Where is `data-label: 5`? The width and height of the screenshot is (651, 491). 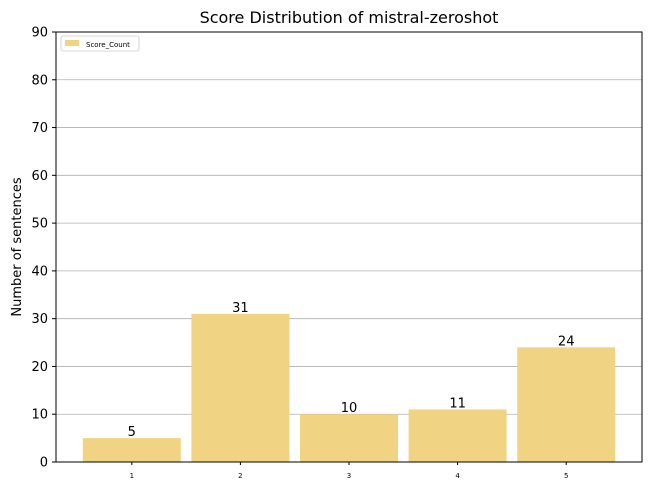
data-label: 5 is located at coordinates (132, 432).